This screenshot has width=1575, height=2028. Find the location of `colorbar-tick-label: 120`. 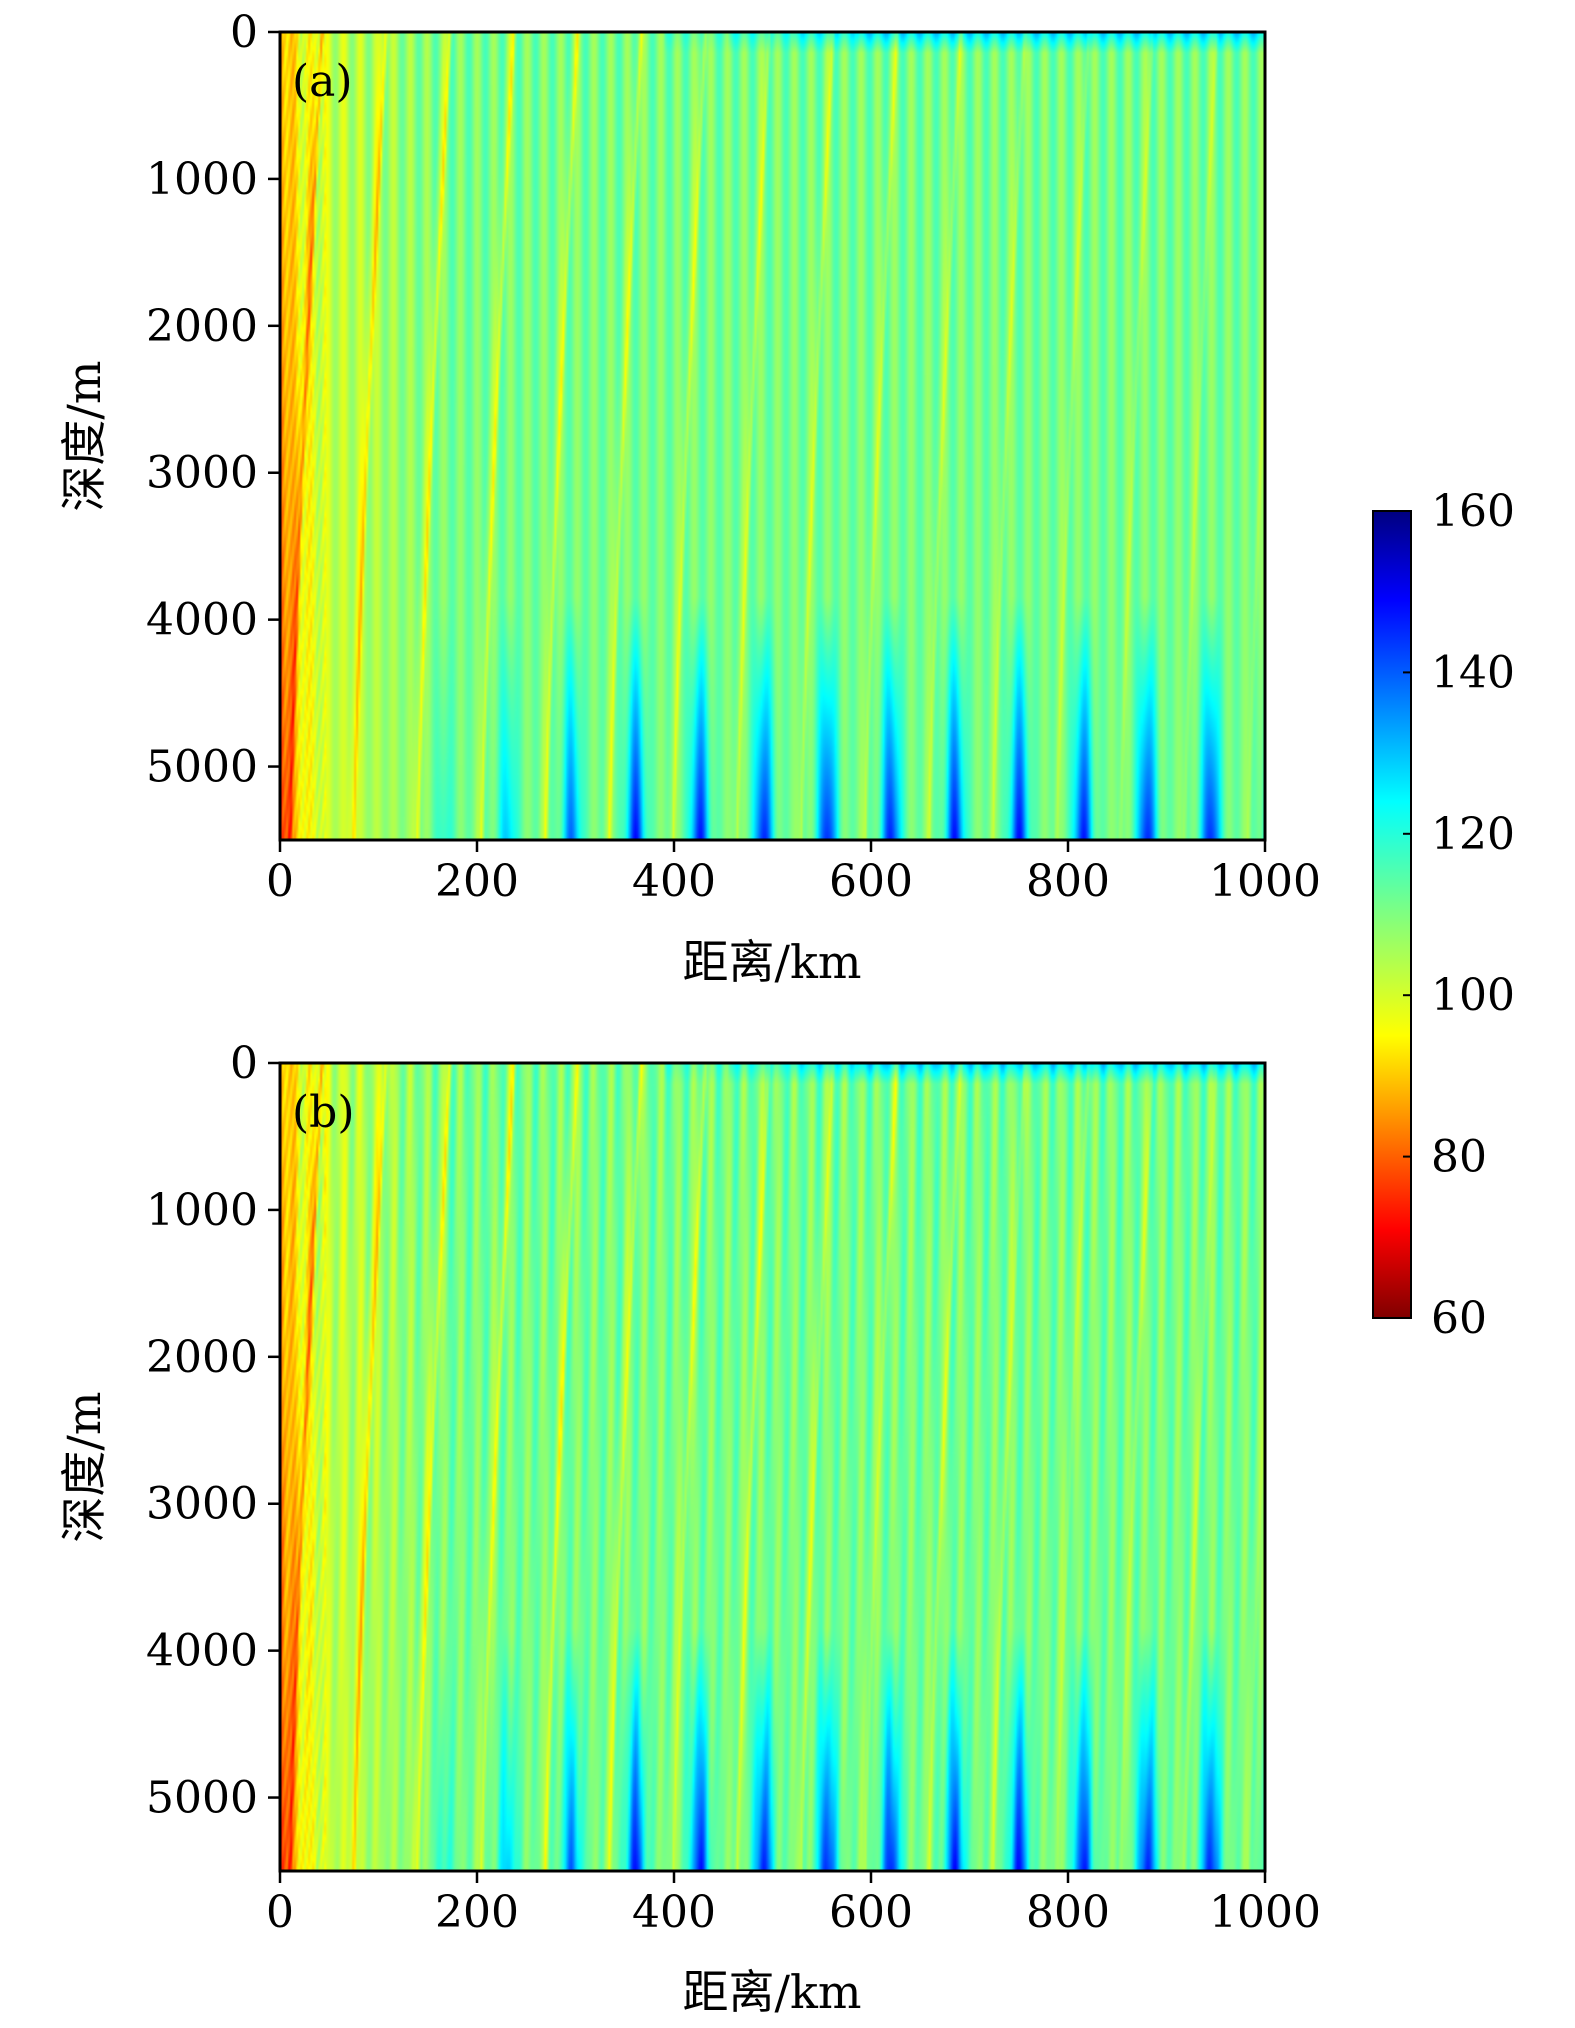

colorbar-tick-label: 120 is located at coordinates (1473, 834).